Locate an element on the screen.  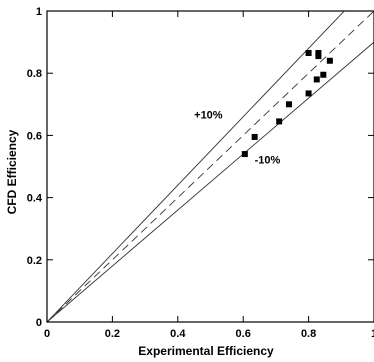
y-tick-label-0: 0 is located at coordinates (39, 323).